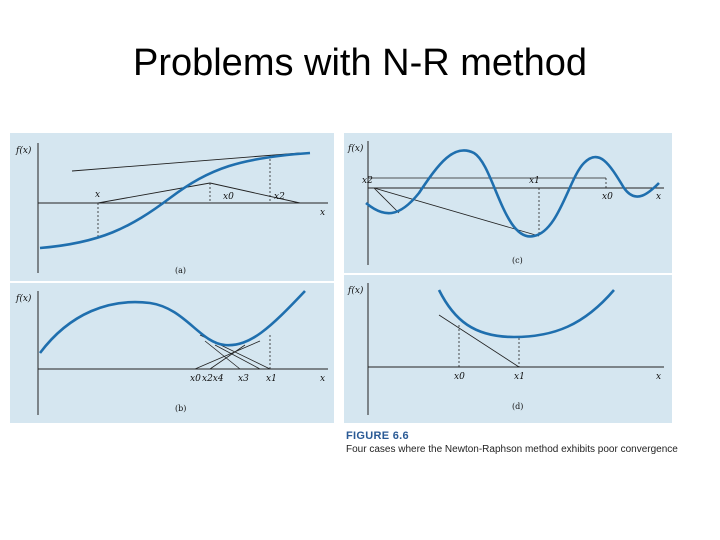 This screenshot has height=540, width=720. I want to click on panel-d: f(x) x x0 x1 (d), so click(508, 349).